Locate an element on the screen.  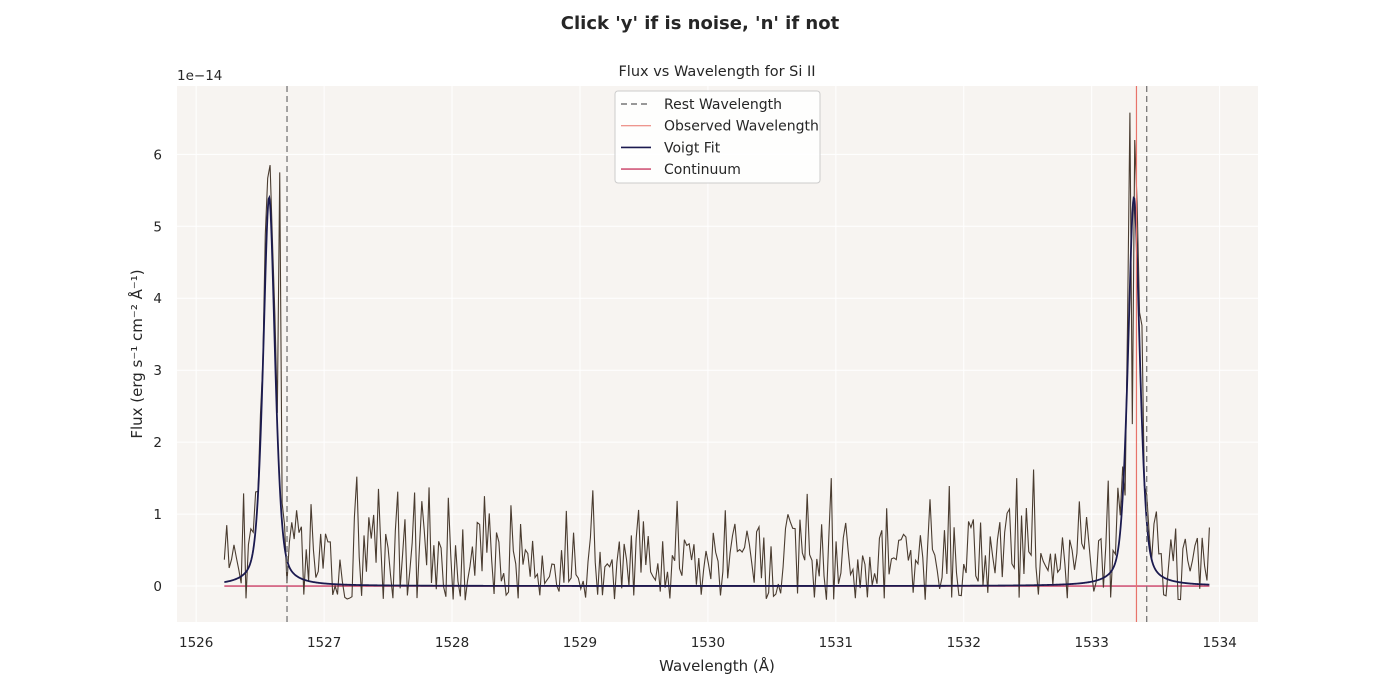
chart-title: Flux vs Wavelength for Si II is located at coordinates (716, 72).